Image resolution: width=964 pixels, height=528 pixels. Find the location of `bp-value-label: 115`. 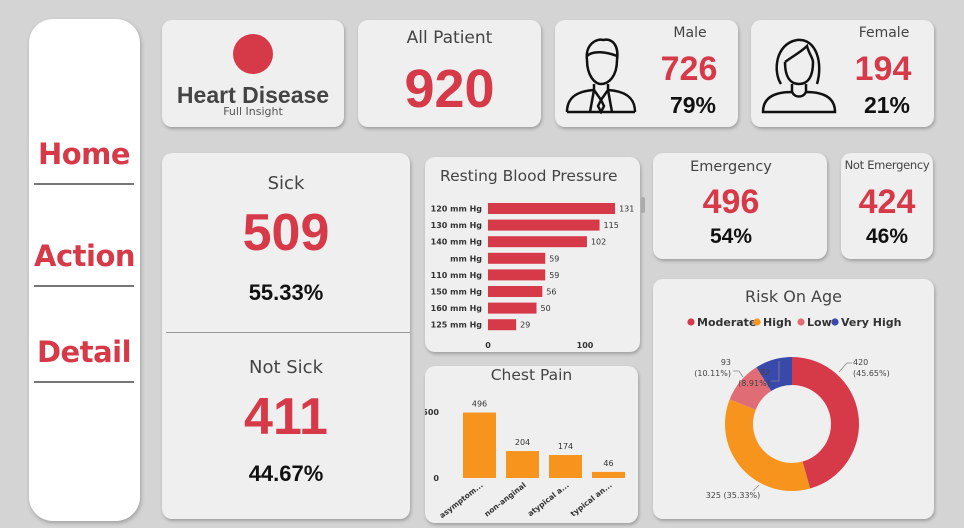

bp-value-label: 115 is located at coordinates (611, 225).